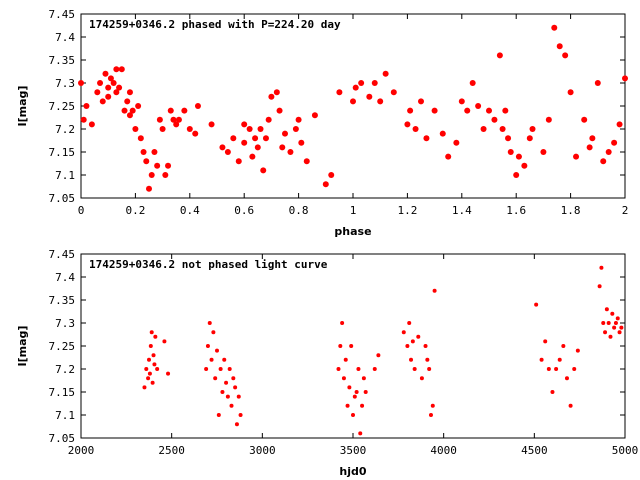  Describe the element at coordinates (352, 471) in the screenshot. I see `unphased-x-axis-label: hjd0` at that location.